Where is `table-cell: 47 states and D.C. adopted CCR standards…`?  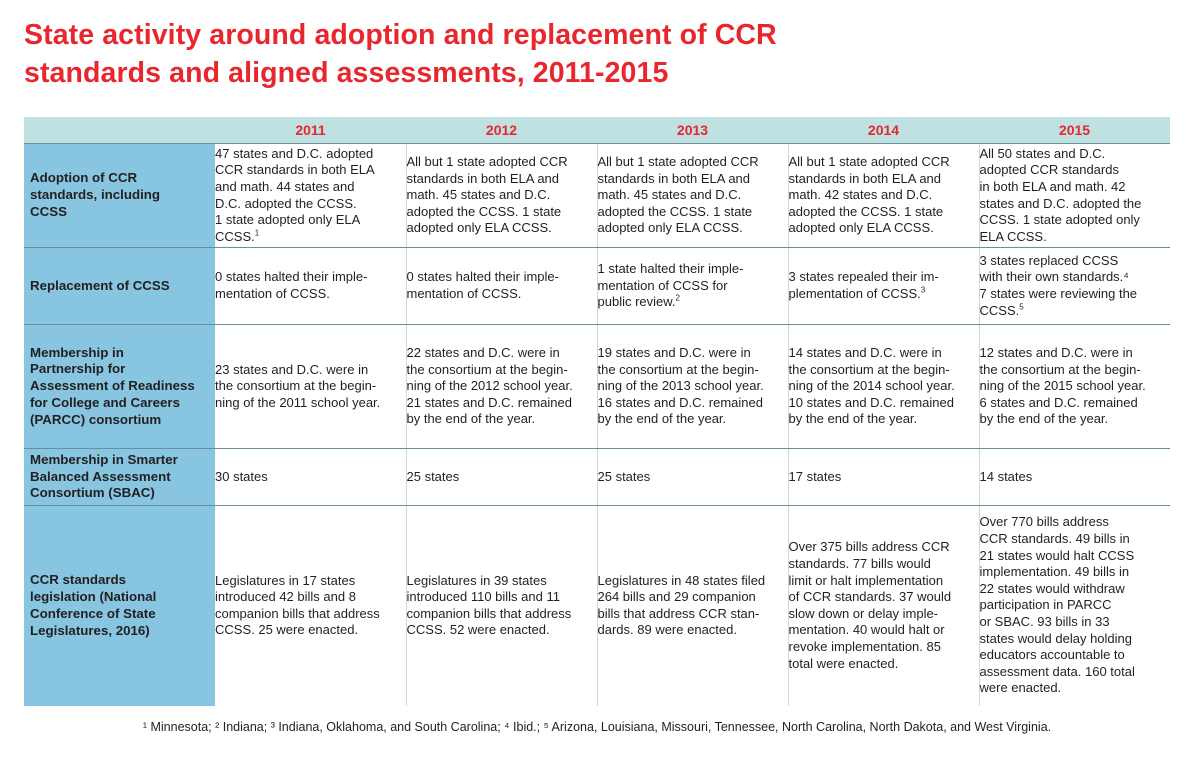
table-cell: 47 states and D.C. adopted CCR standards… is located at coordinates (310, 195).